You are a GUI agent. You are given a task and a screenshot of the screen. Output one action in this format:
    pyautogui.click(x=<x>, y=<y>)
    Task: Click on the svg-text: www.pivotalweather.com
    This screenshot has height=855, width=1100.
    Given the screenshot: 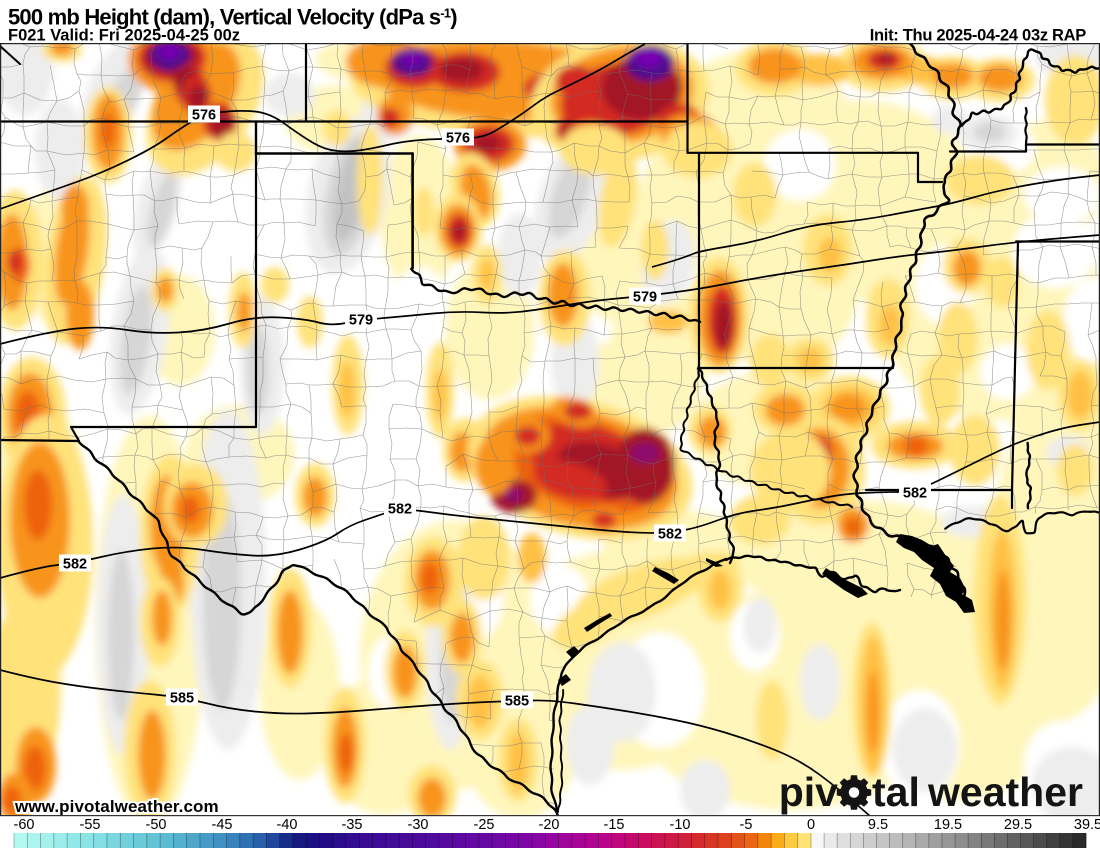 What is the action you would take?
    pyautogui.click(x=116, y=806)
    